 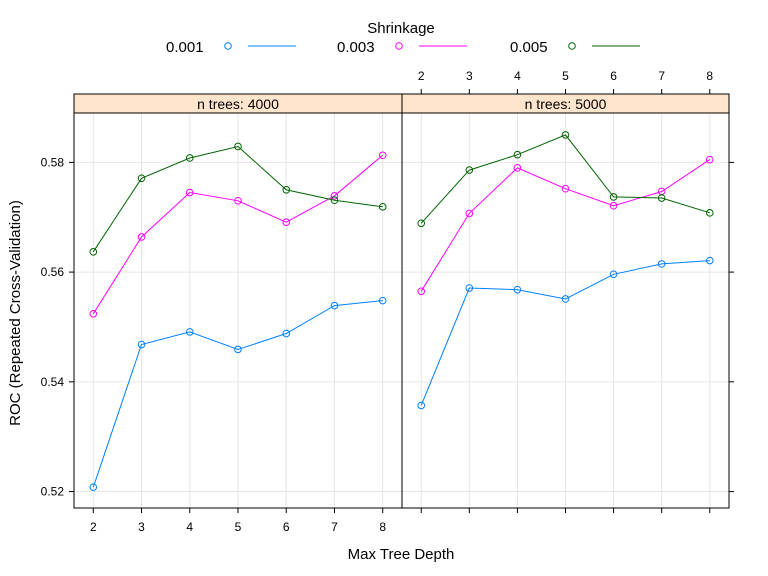 I want to click on legend-entry: 0.005, so click(x=575, y=47).